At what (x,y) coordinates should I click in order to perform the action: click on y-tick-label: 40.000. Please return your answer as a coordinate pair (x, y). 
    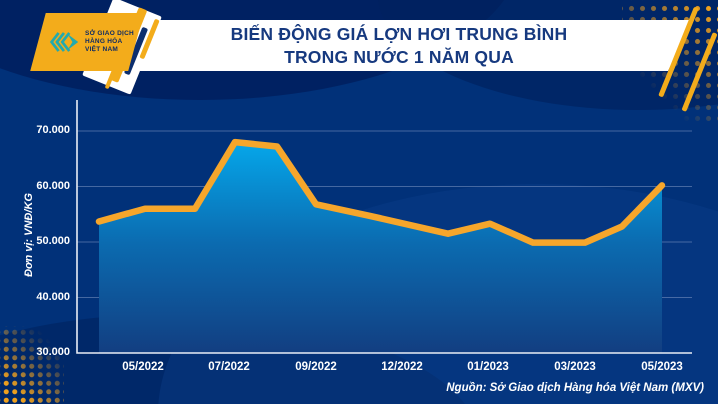
    Looking at the image, I should click on (53, 296).